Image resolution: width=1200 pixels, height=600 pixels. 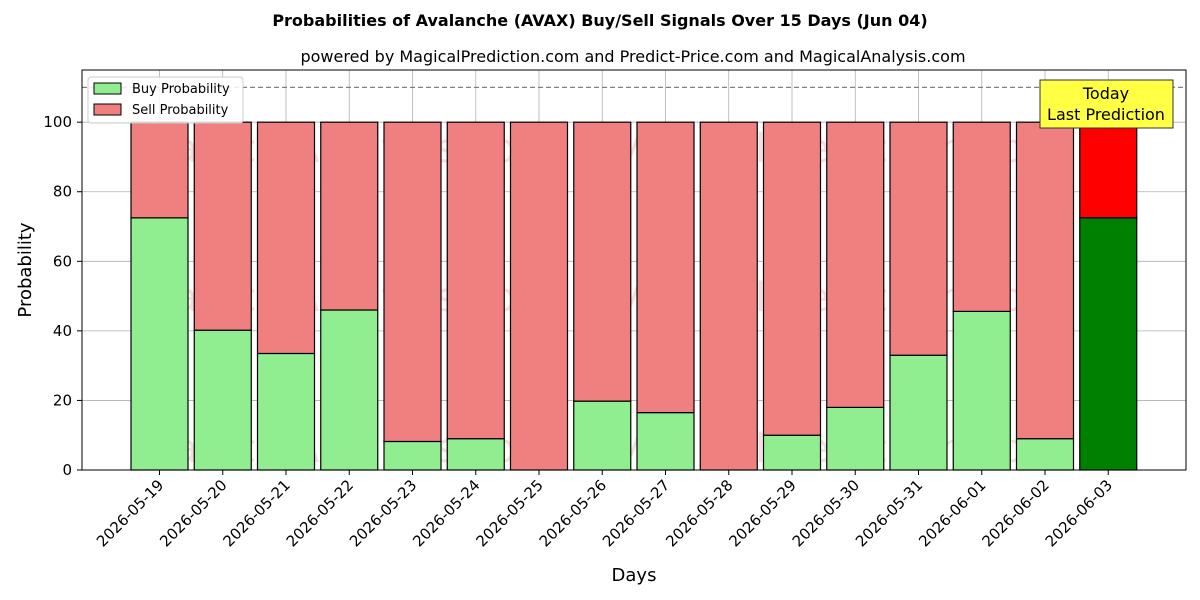 What do you see at coordinates (25, 269) in the screenshot?
I see `y-axis-label: Probability` at bounding box center [25, 269].